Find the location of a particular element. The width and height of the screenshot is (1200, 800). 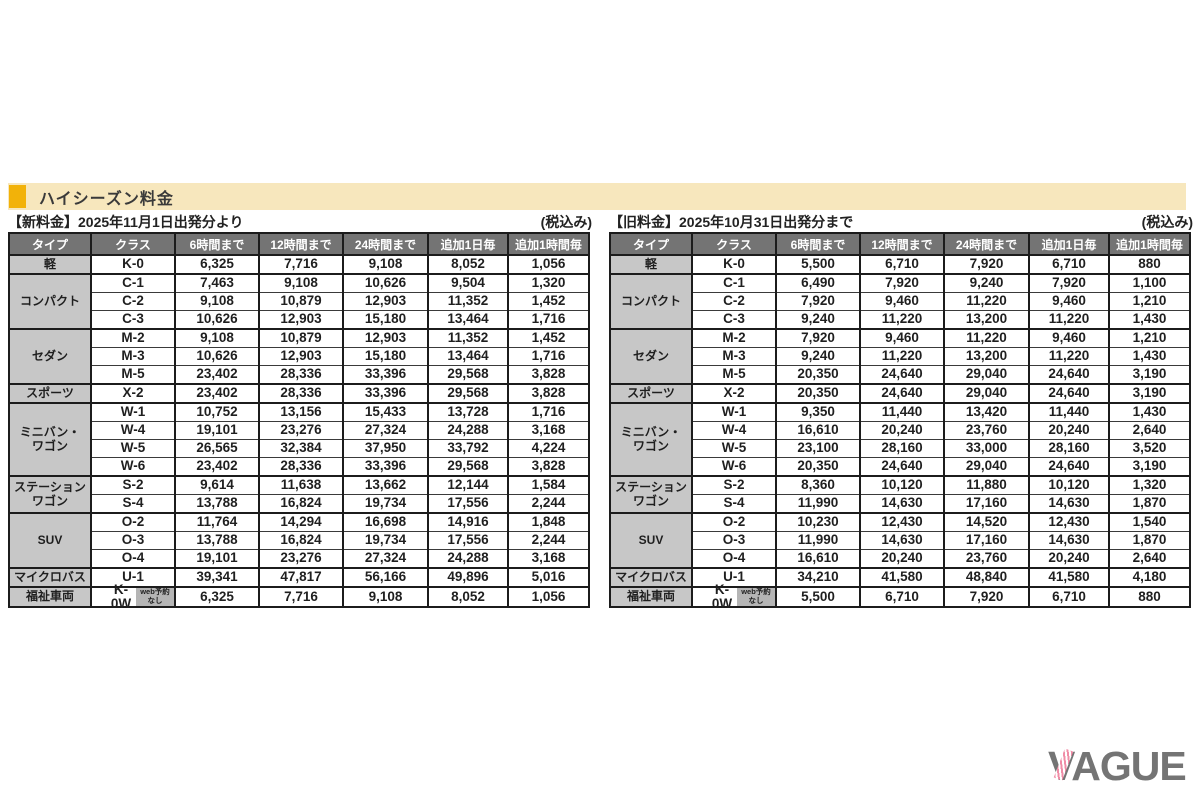

price-cell: 49,896 is located at coordinates (468, 577).